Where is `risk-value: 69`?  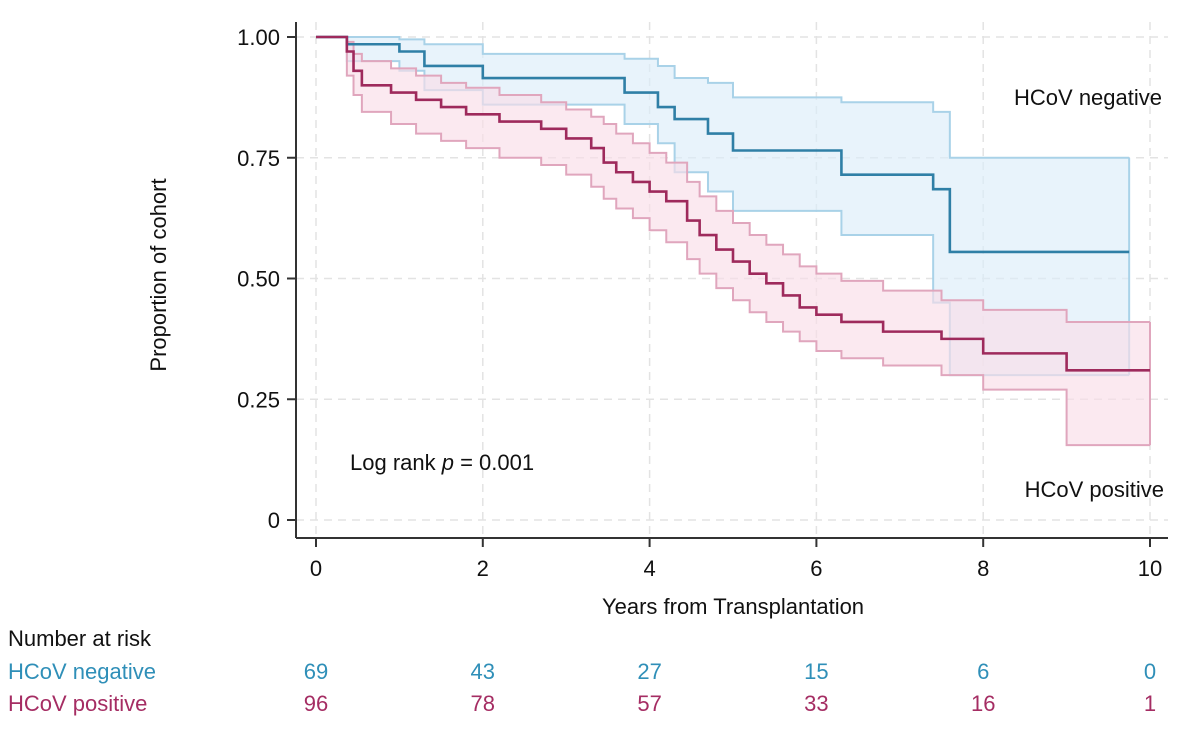 risk-value: 69 is located at coordinates (316, 671).